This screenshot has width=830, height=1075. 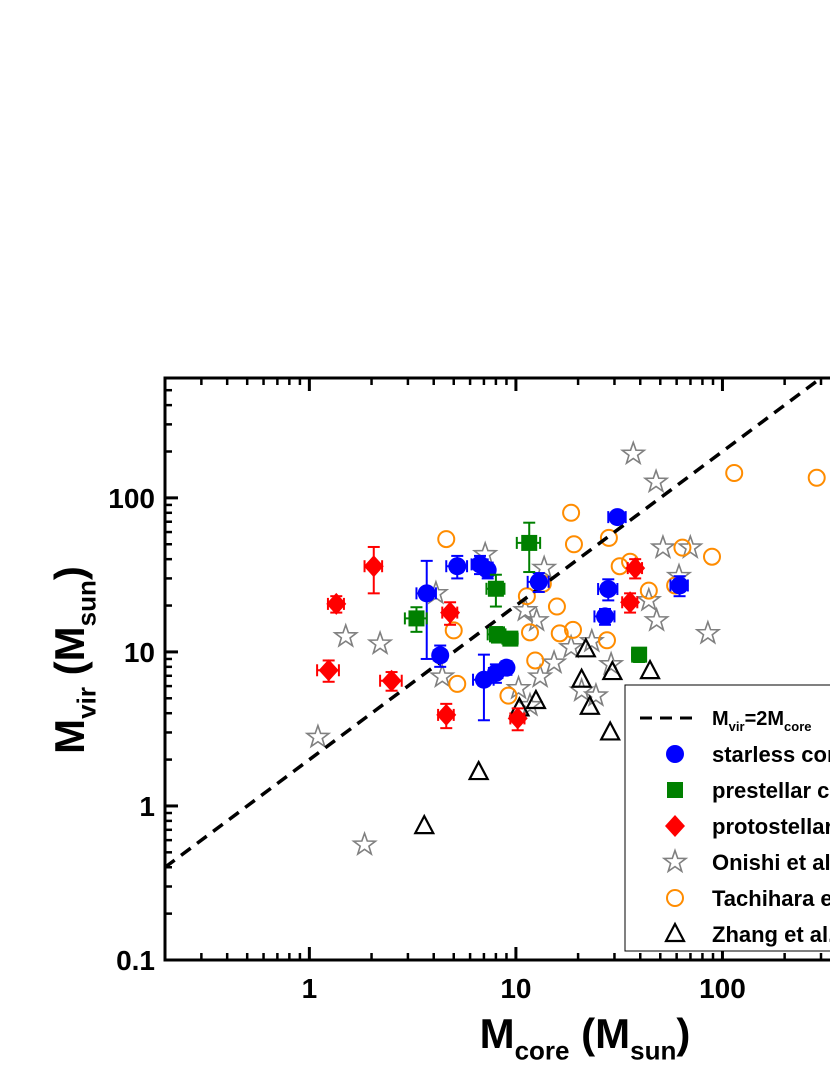 I want to click on x-tick-label: 1, so click(x=310, y=988).